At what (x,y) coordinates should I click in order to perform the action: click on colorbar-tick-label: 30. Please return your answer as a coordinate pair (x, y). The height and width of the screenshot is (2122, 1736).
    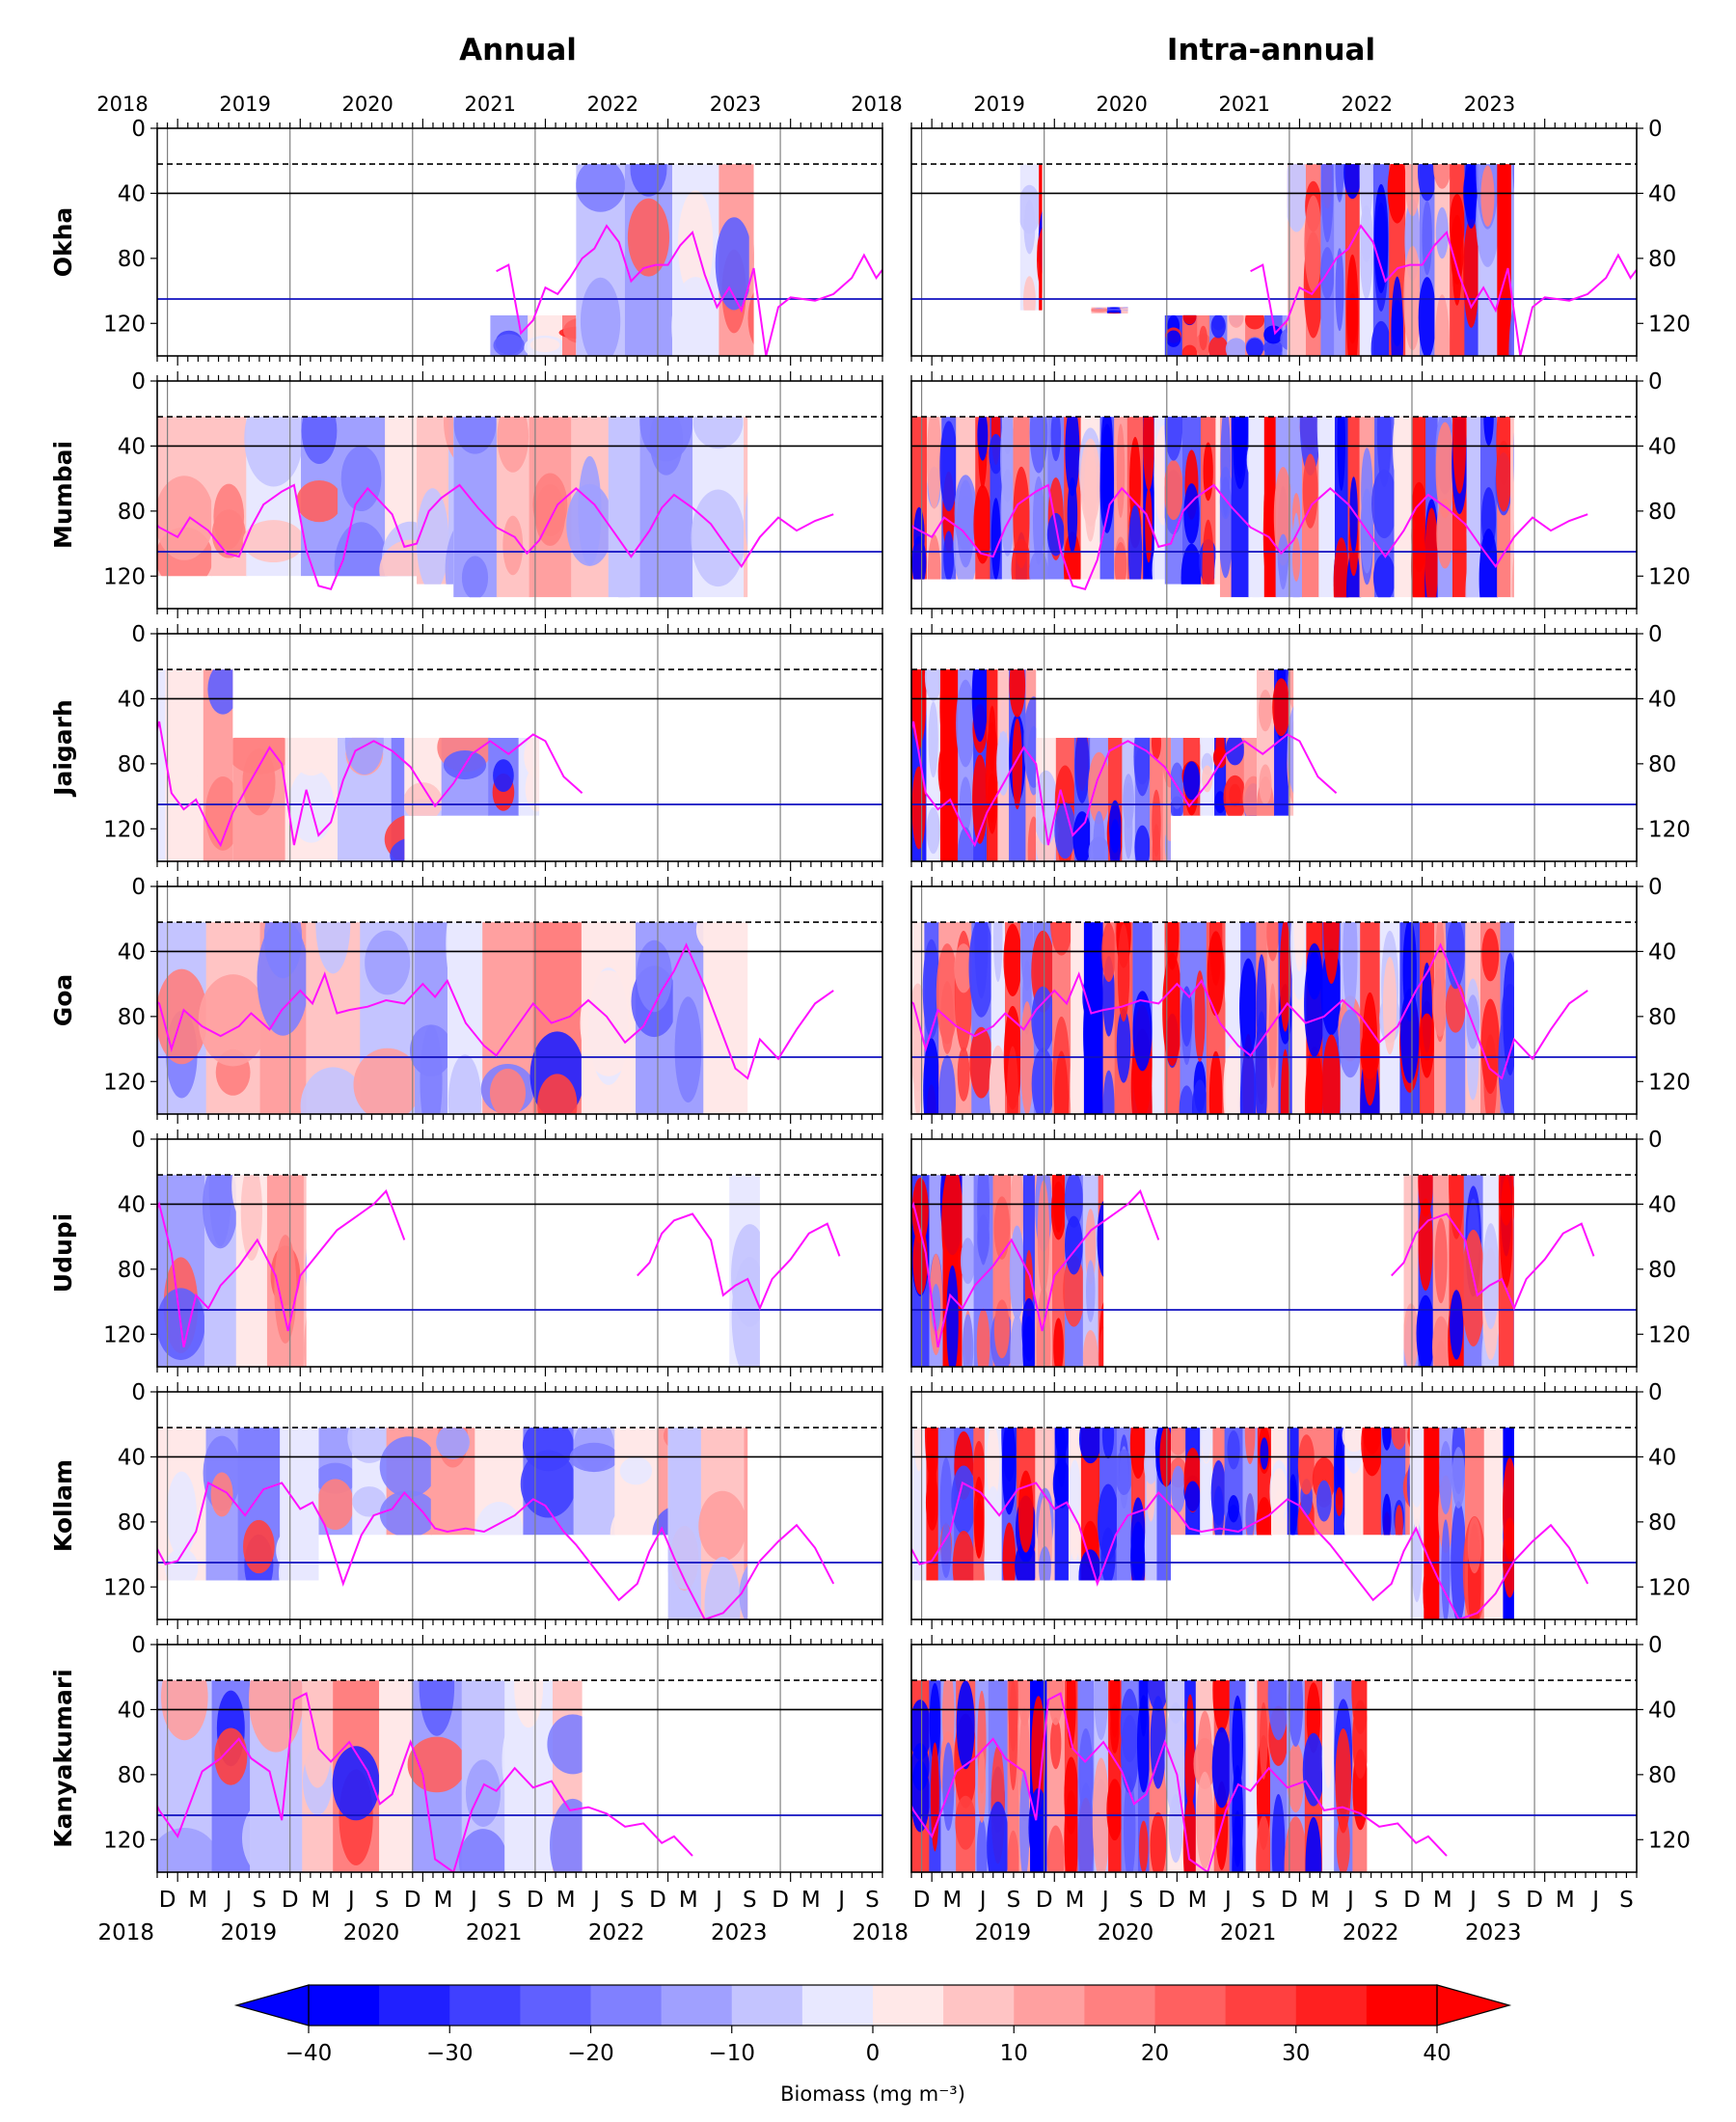
    Looking at the image, I should click on (1296, 2054).